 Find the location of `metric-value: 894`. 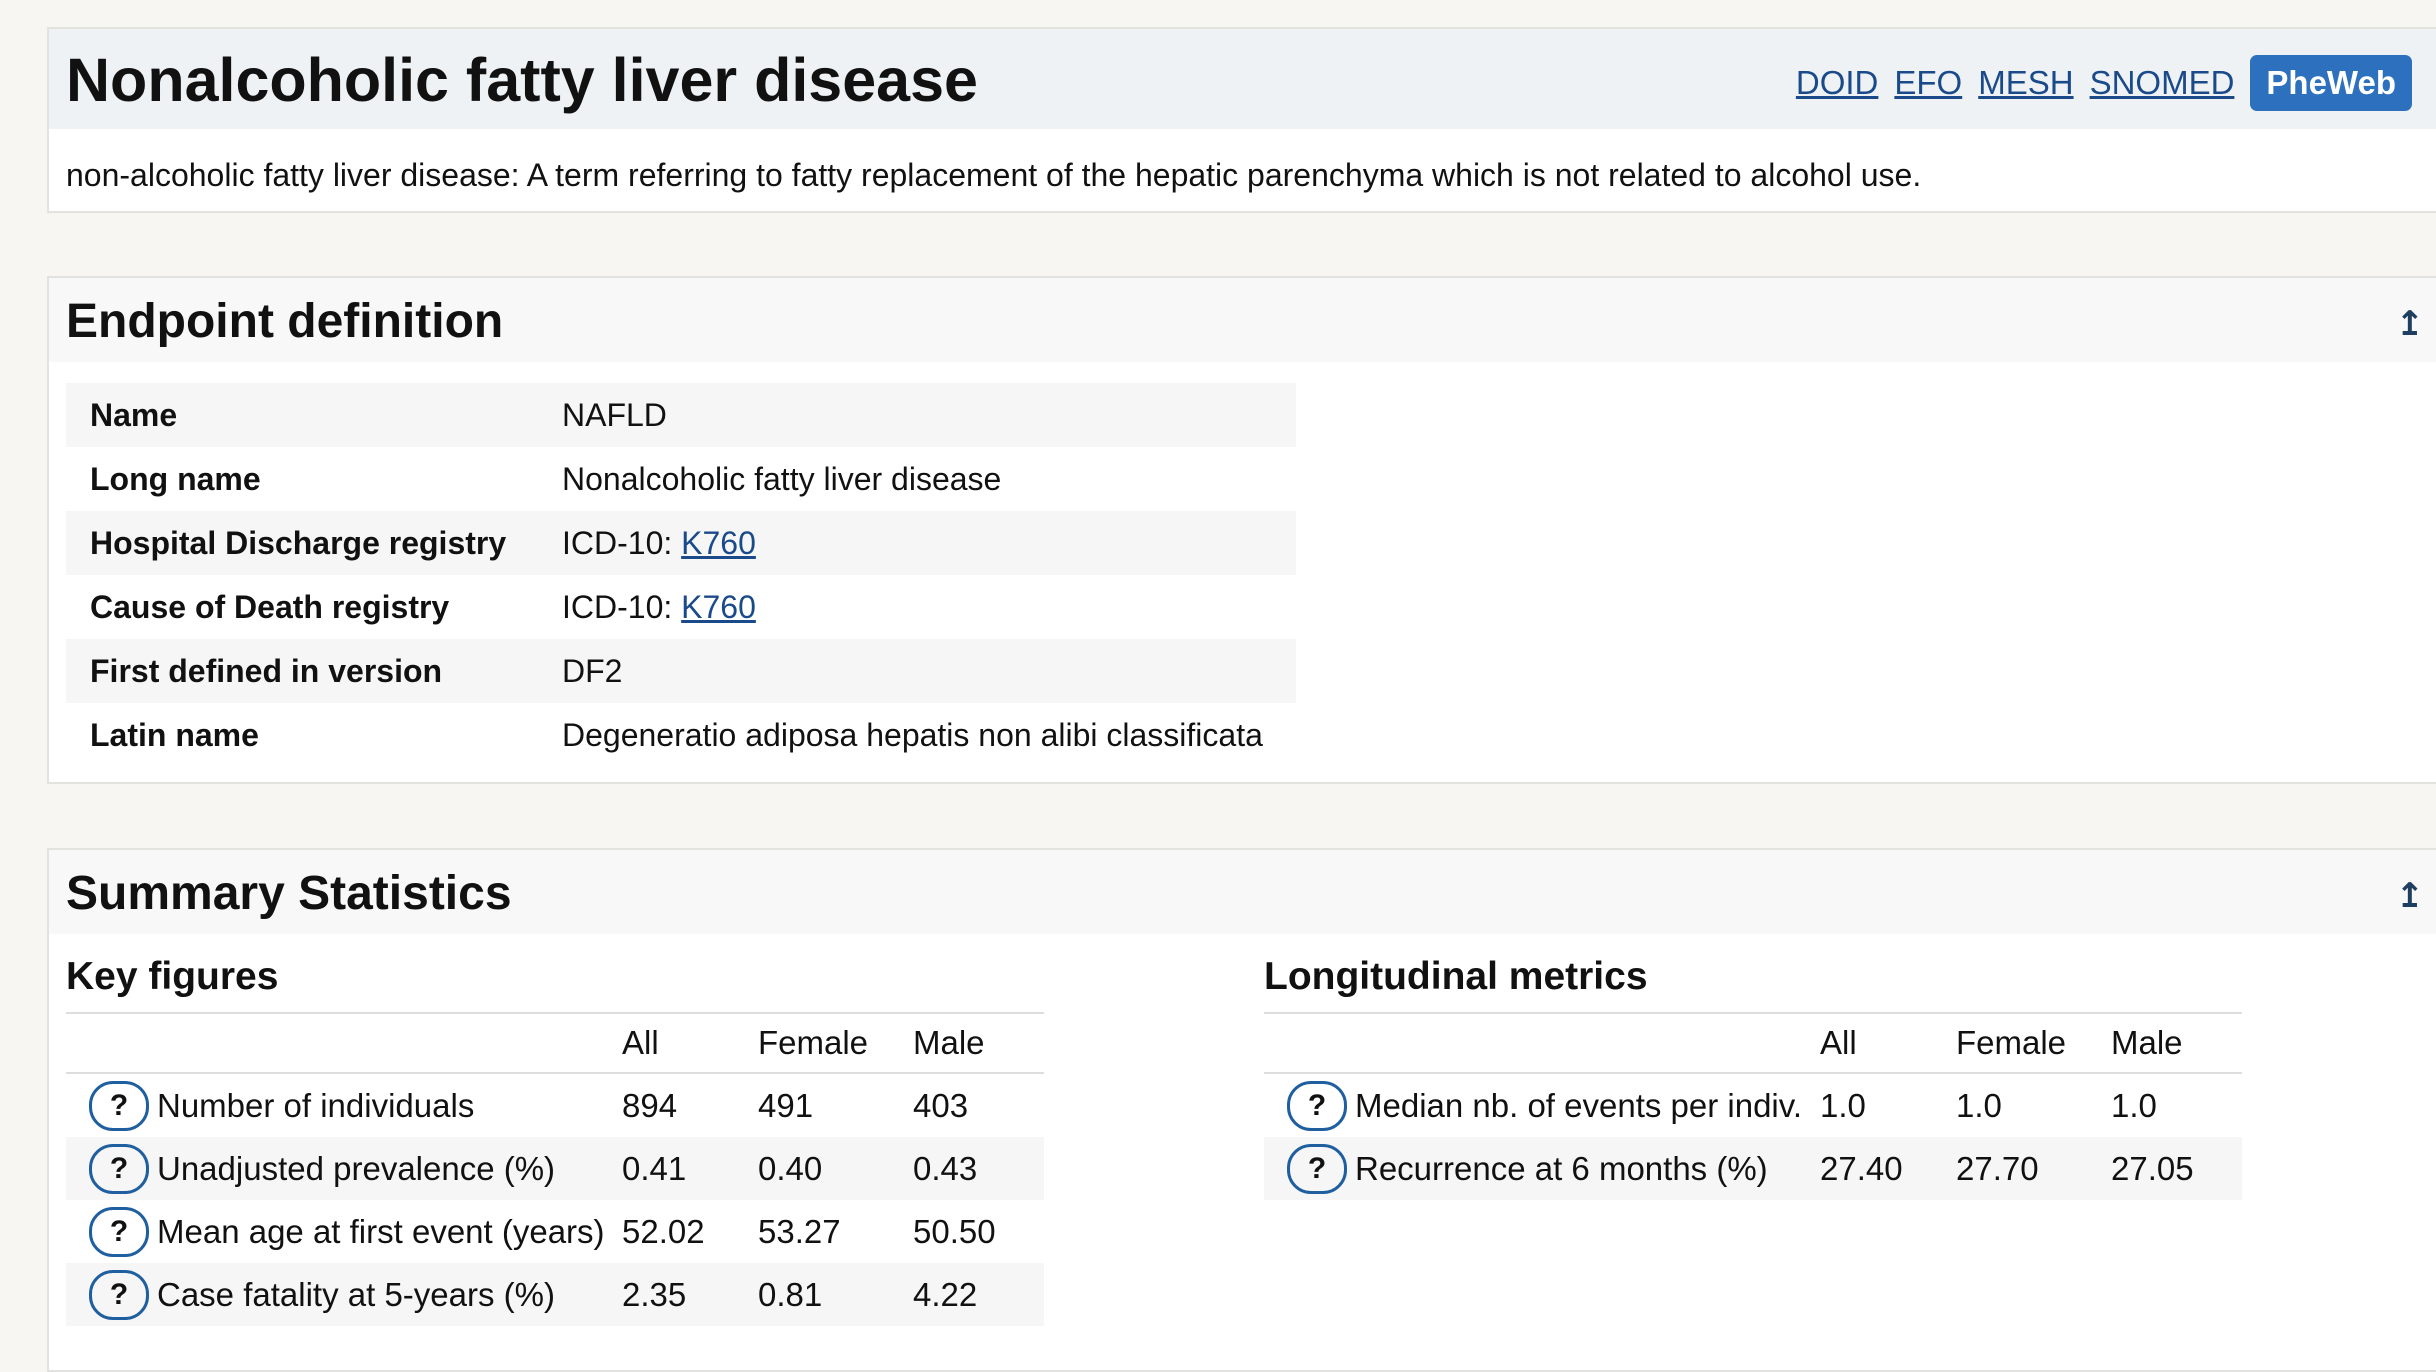

metric-value: 894 is located at coordinates (650, 1105).